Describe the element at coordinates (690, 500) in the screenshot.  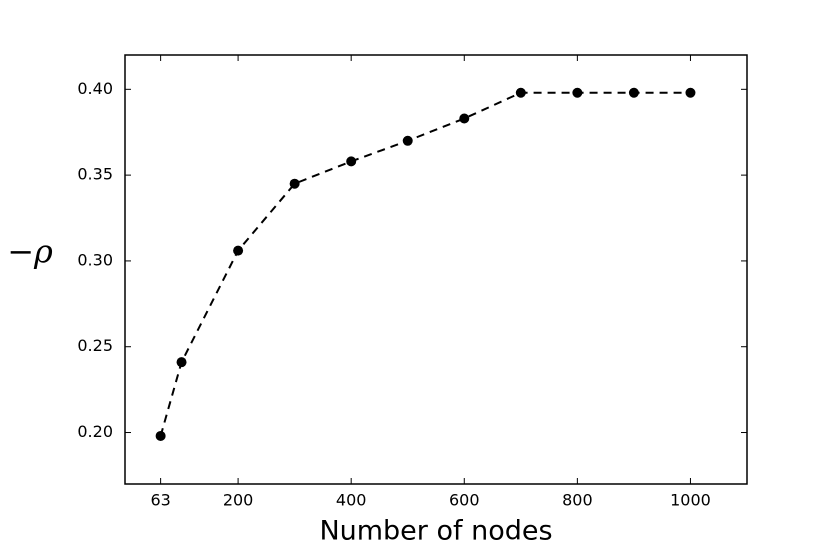
I see `x-tick-label: 1000` at that location.